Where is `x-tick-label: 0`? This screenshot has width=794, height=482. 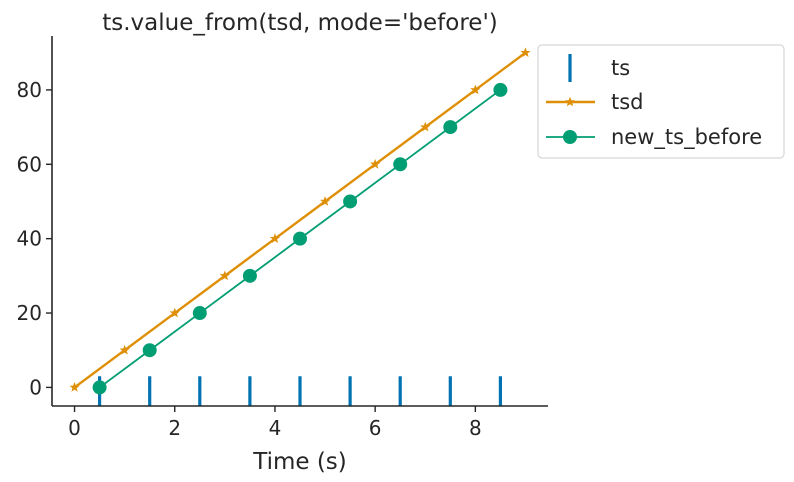
x-tick-label: 0 is located at coordinates (74, 428).